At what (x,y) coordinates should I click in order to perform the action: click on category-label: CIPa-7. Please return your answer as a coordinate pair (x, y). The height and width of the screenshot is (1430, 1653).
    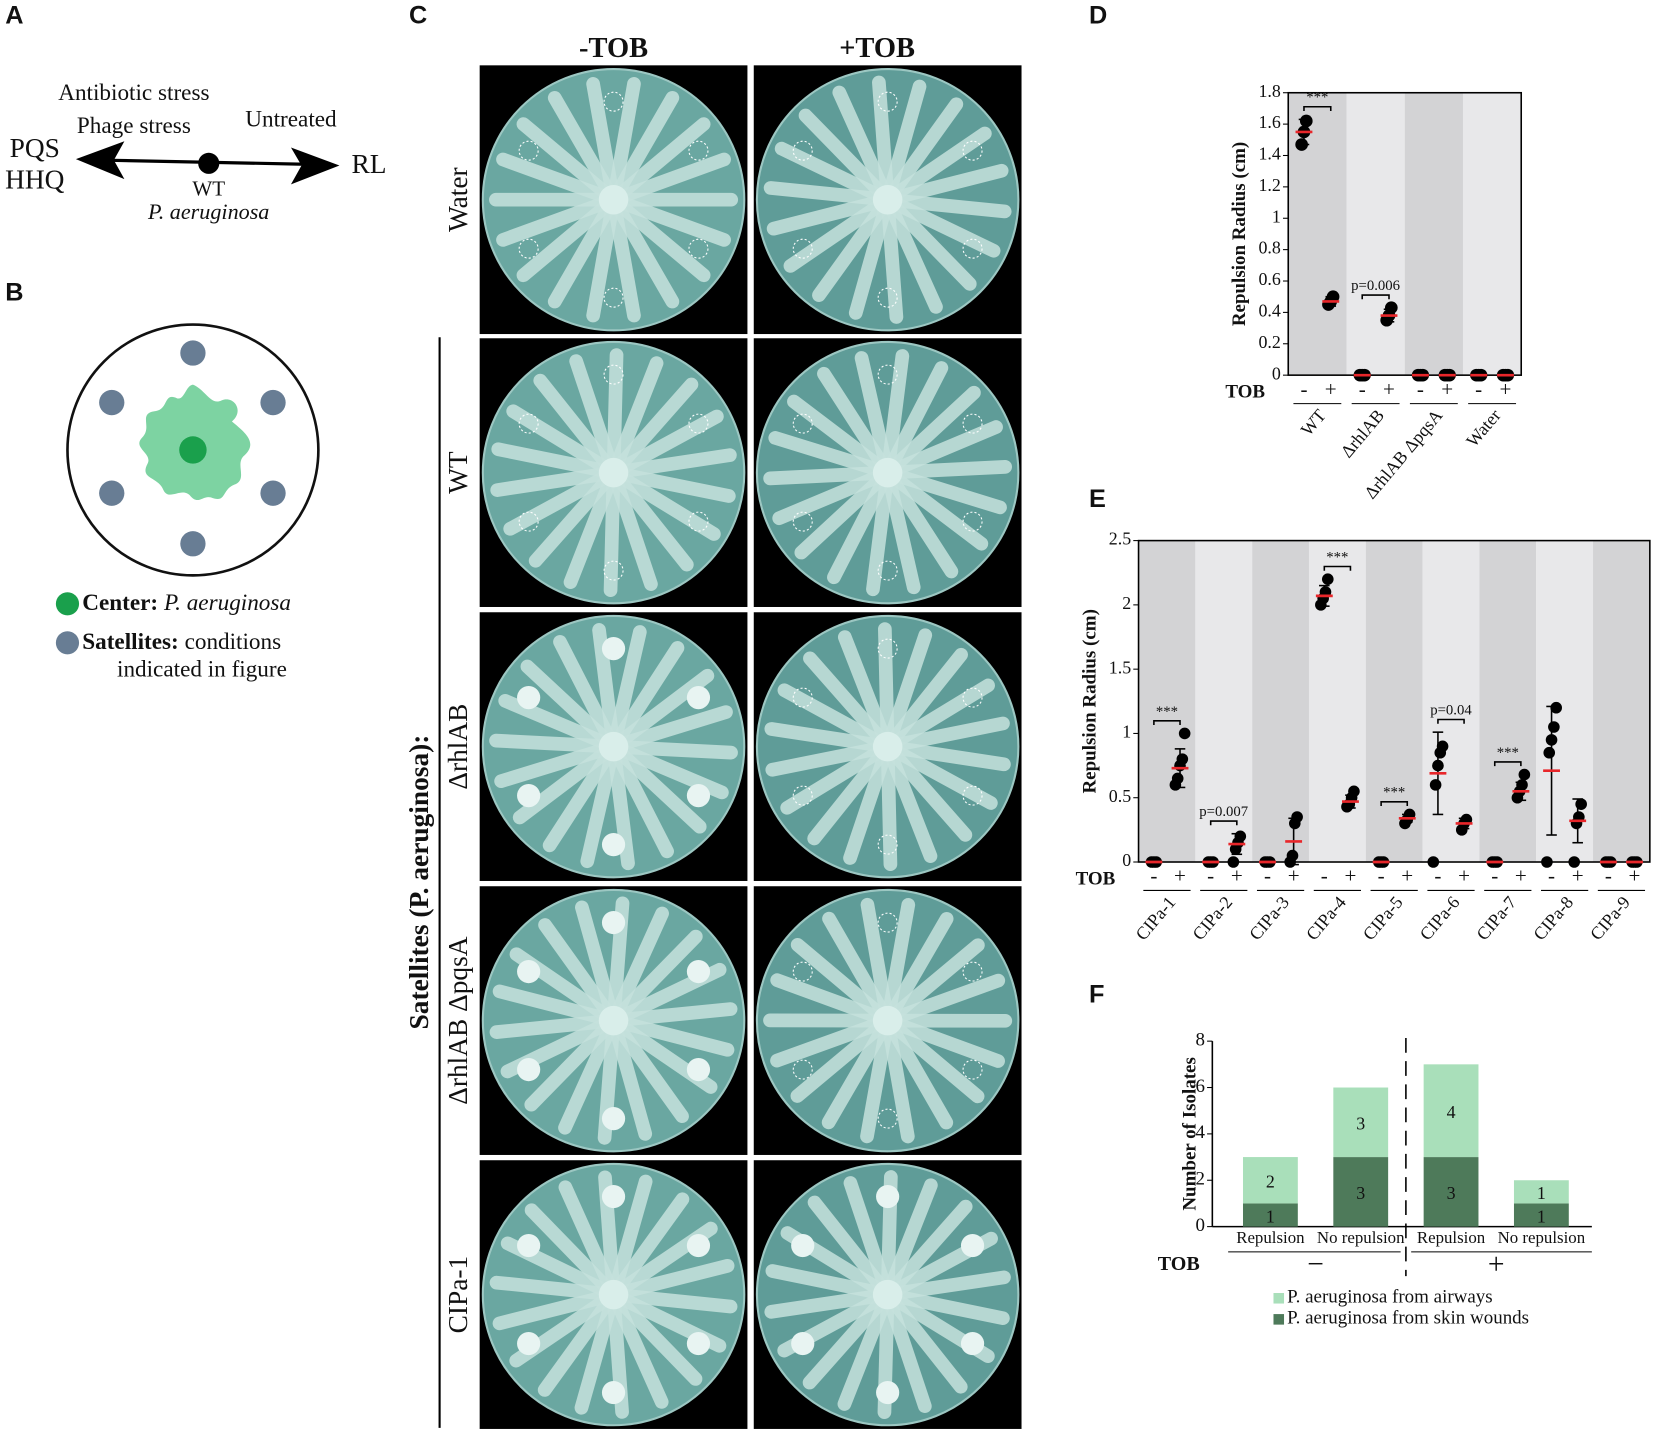
    Looking at the image, I should click on (1496, 918).